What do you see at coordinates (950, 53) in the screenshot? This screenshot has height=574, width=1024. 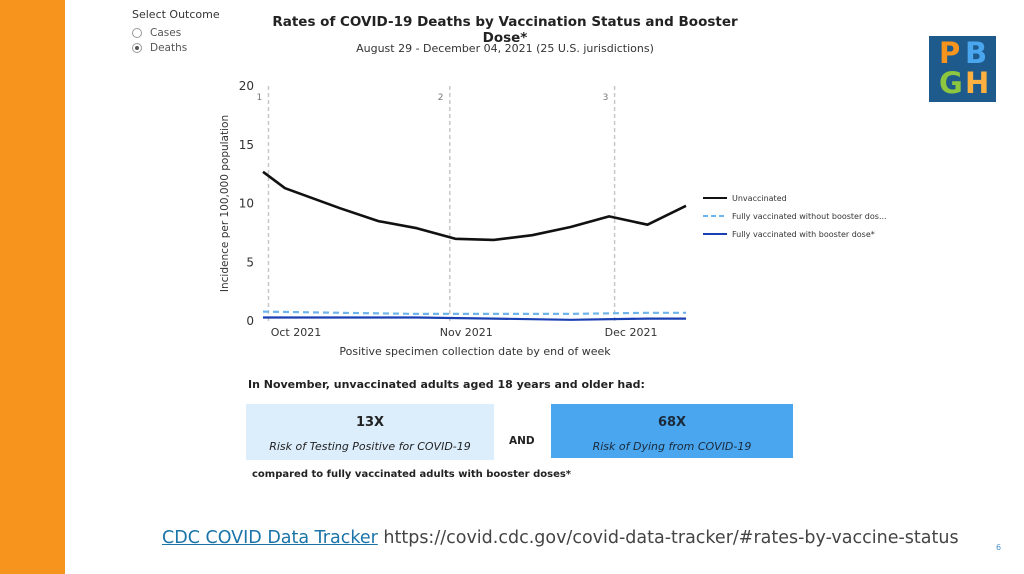 I see `logo-letter-p: P` at bounding box center [950, 53].